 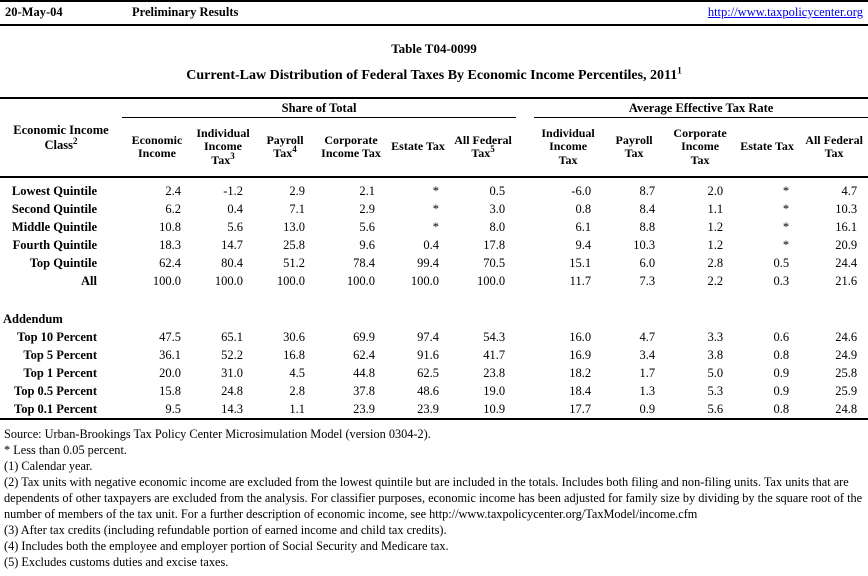 I want to click on value-cell: 62.5, so click(x=428, y=373).